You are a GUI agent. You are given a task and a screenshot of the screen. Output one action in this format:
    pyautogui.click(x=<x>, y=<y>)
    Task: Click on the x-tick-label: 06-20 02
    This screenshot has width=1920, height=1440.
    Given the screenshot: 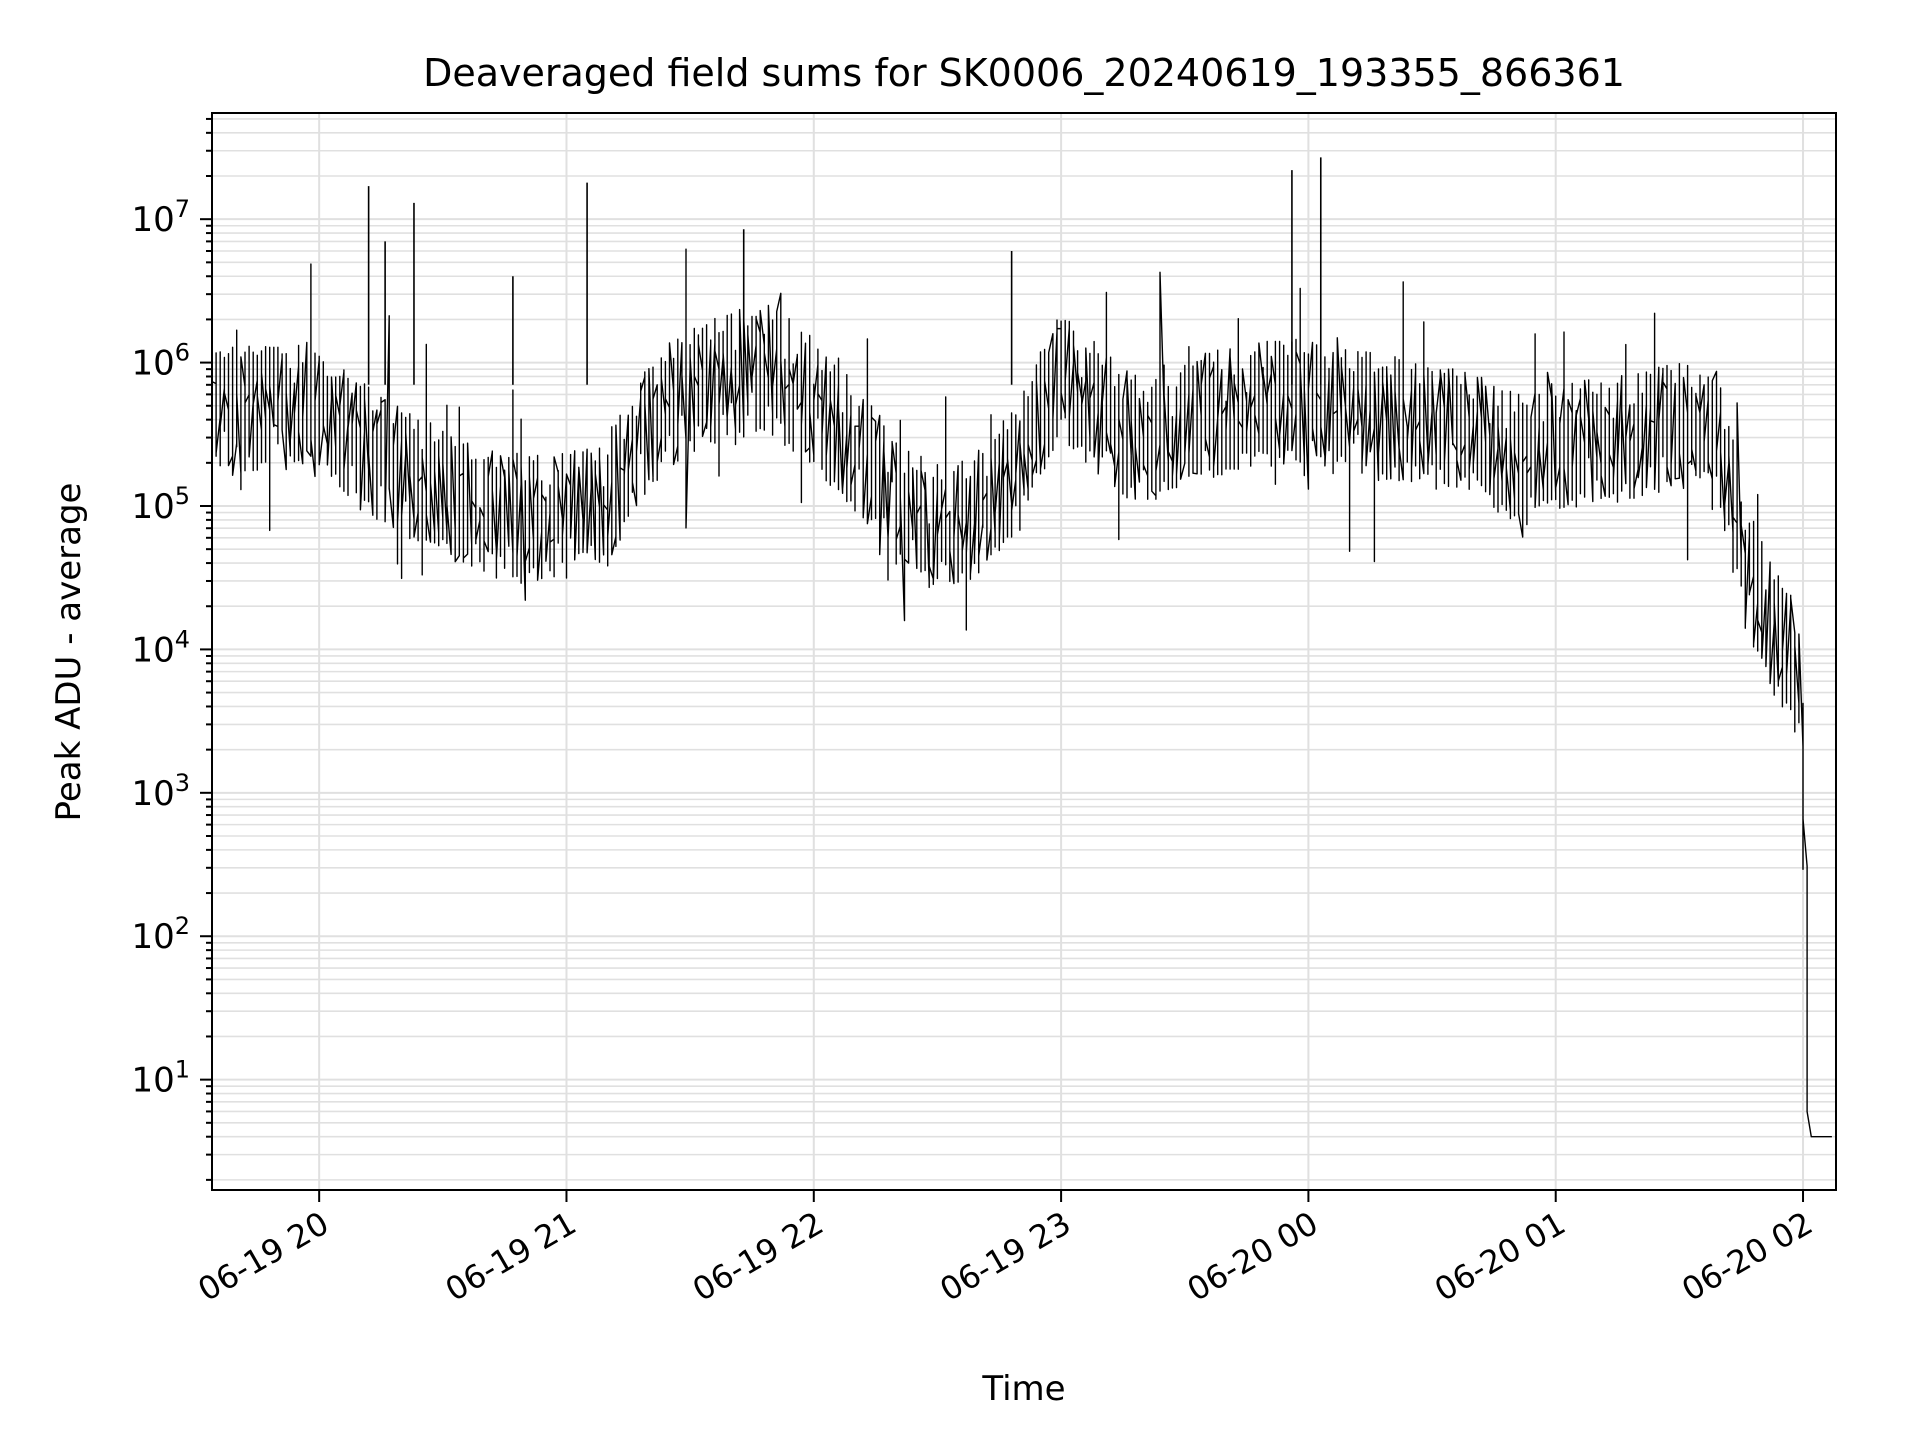 What is the action you would take?
    pyautogui.click(x=1747, y=1256)
    